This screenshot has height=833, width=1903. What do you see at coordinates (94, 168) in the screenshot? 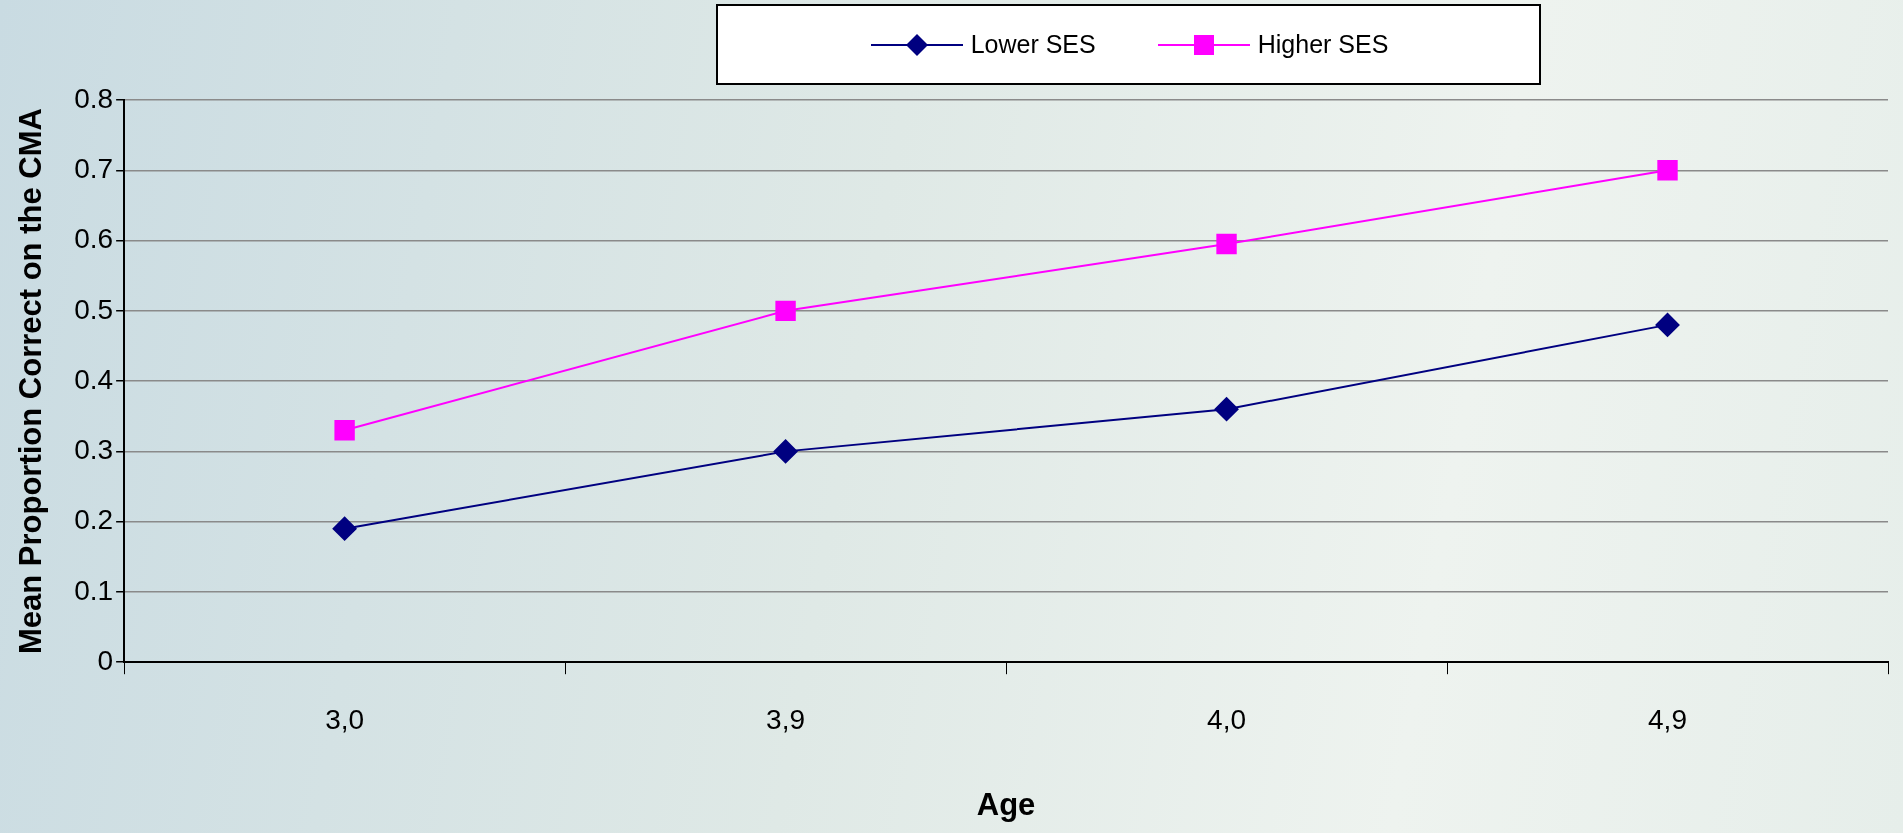
I see `y-tick-label: 0.7` at bounding box center [94, 168].